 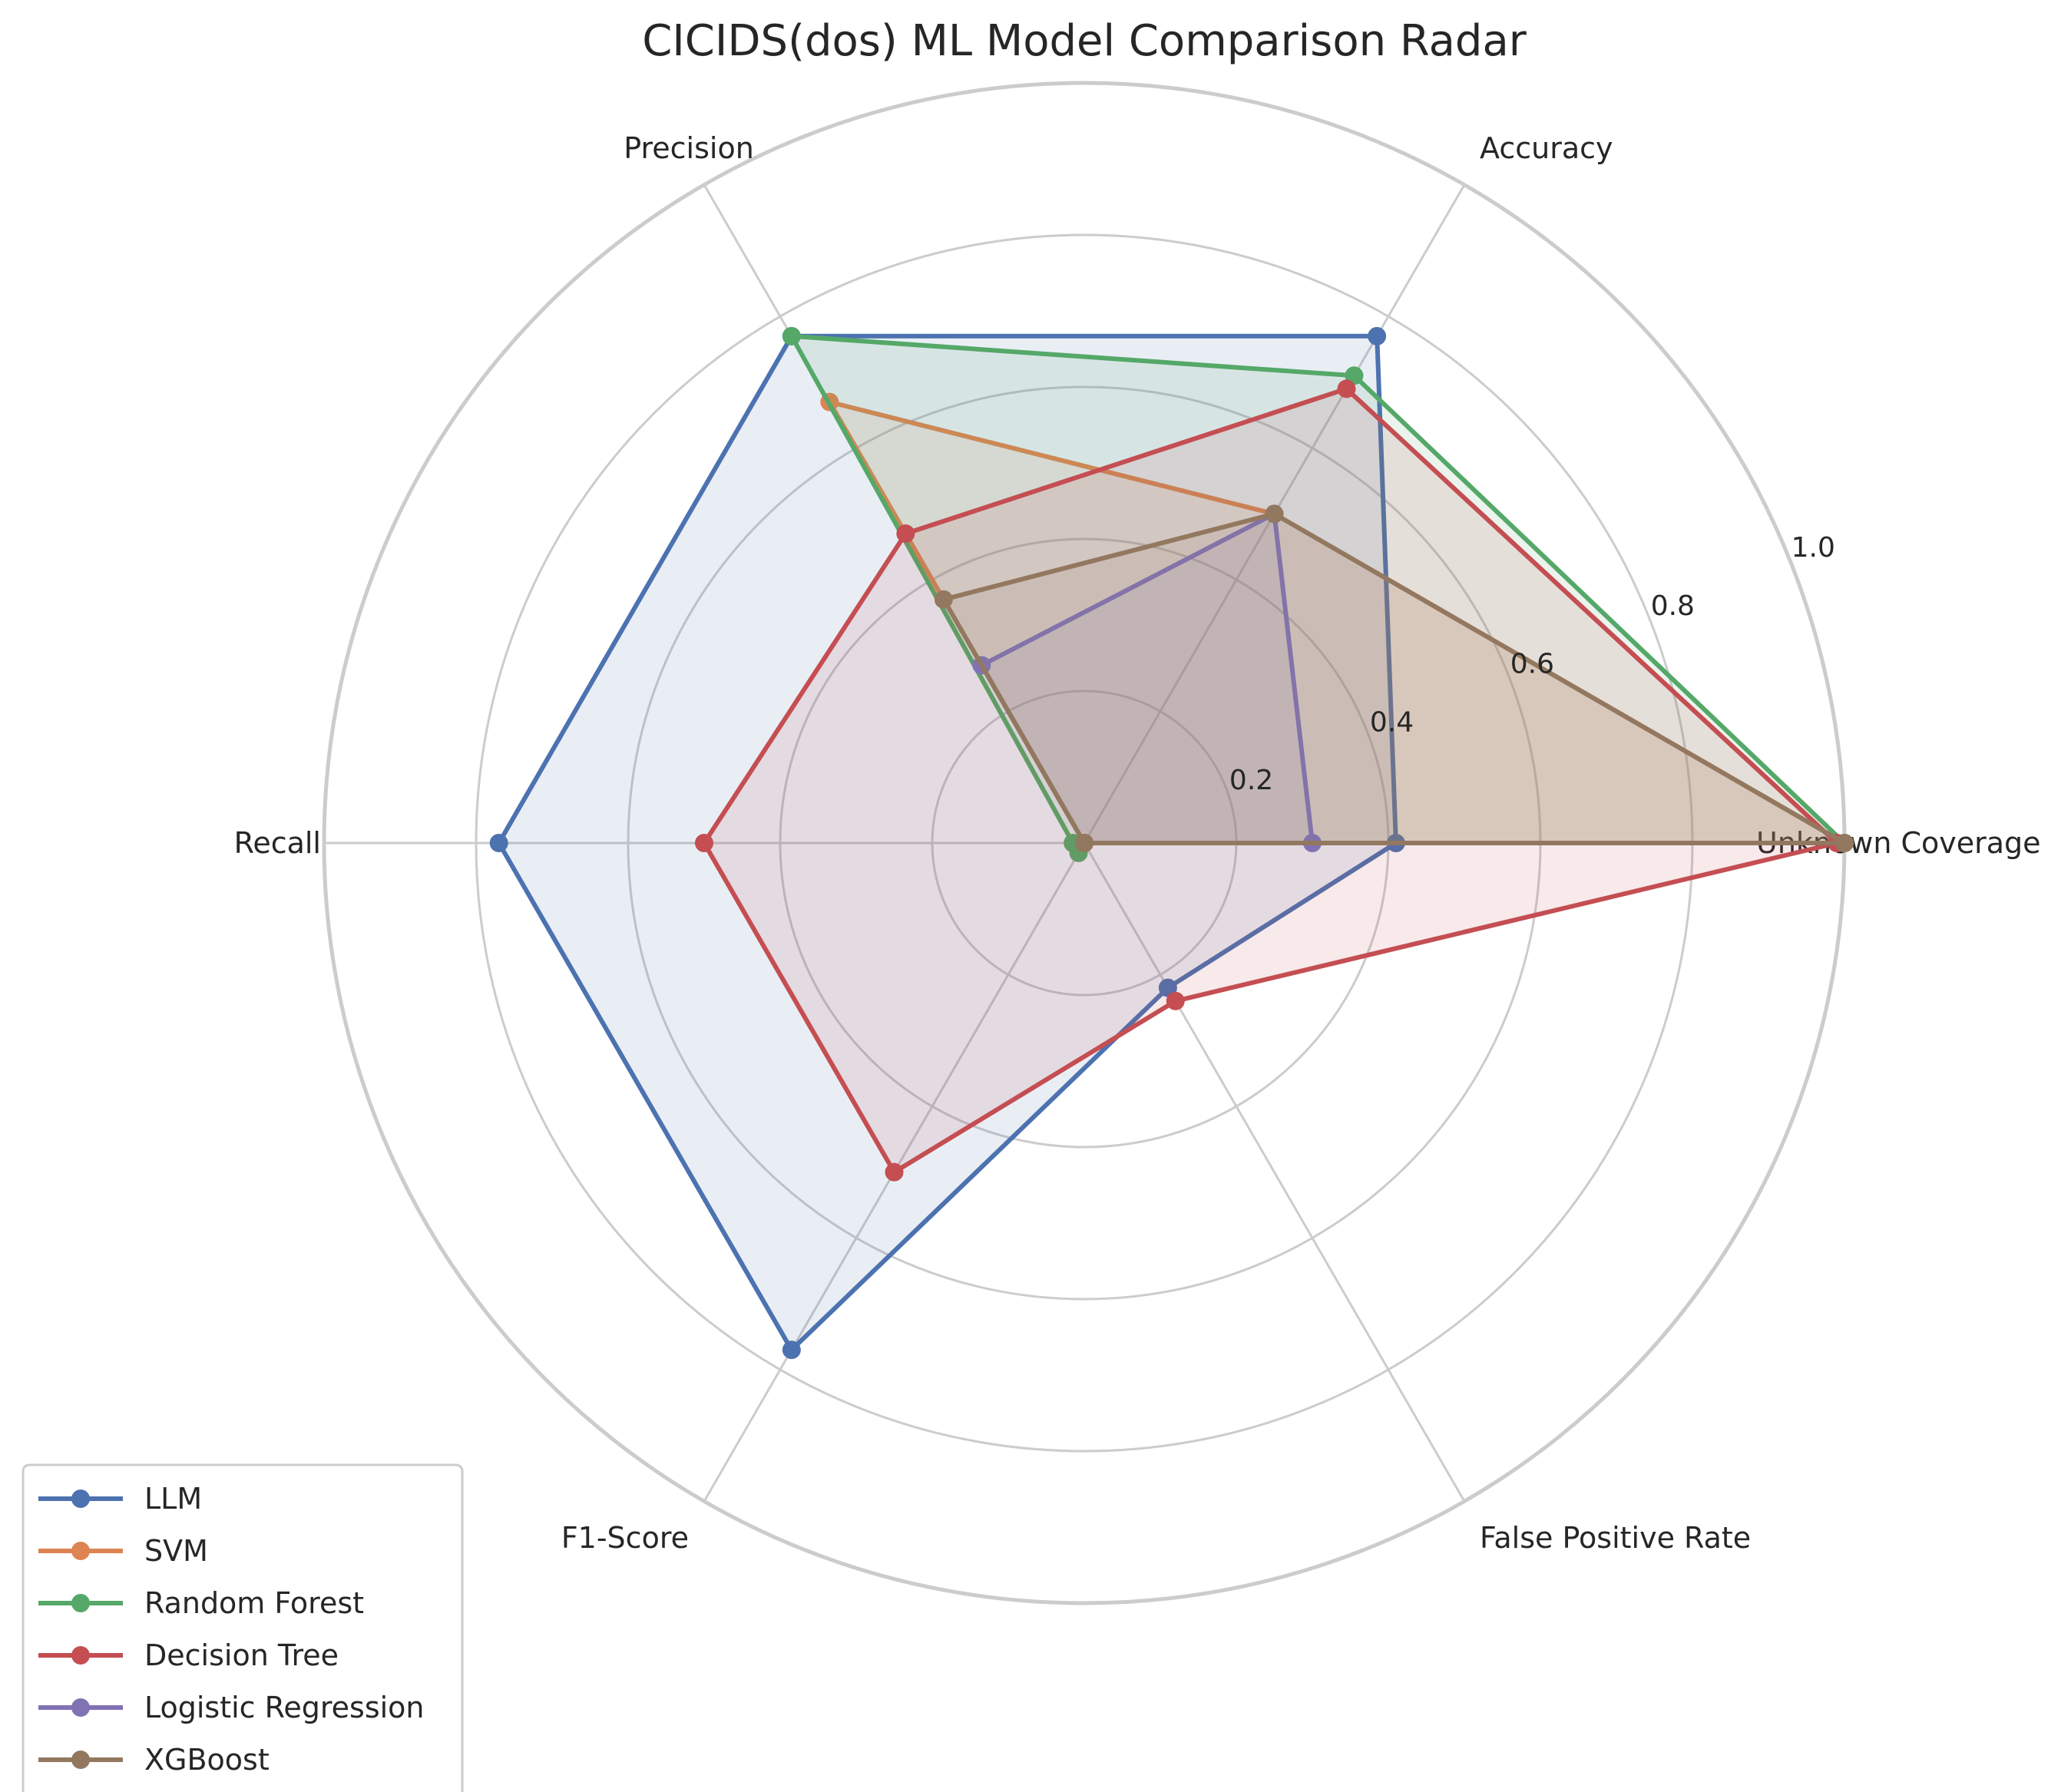 I want to click on series-xgboost, so click(x=1394, y=678).